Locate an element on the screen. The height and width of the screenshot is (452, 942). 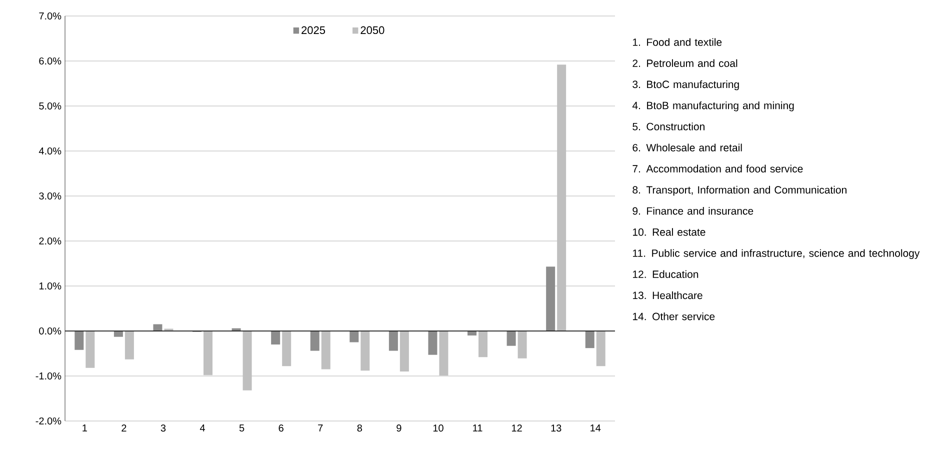
x-tick-label: 10 is located at coordinates (438, 428).